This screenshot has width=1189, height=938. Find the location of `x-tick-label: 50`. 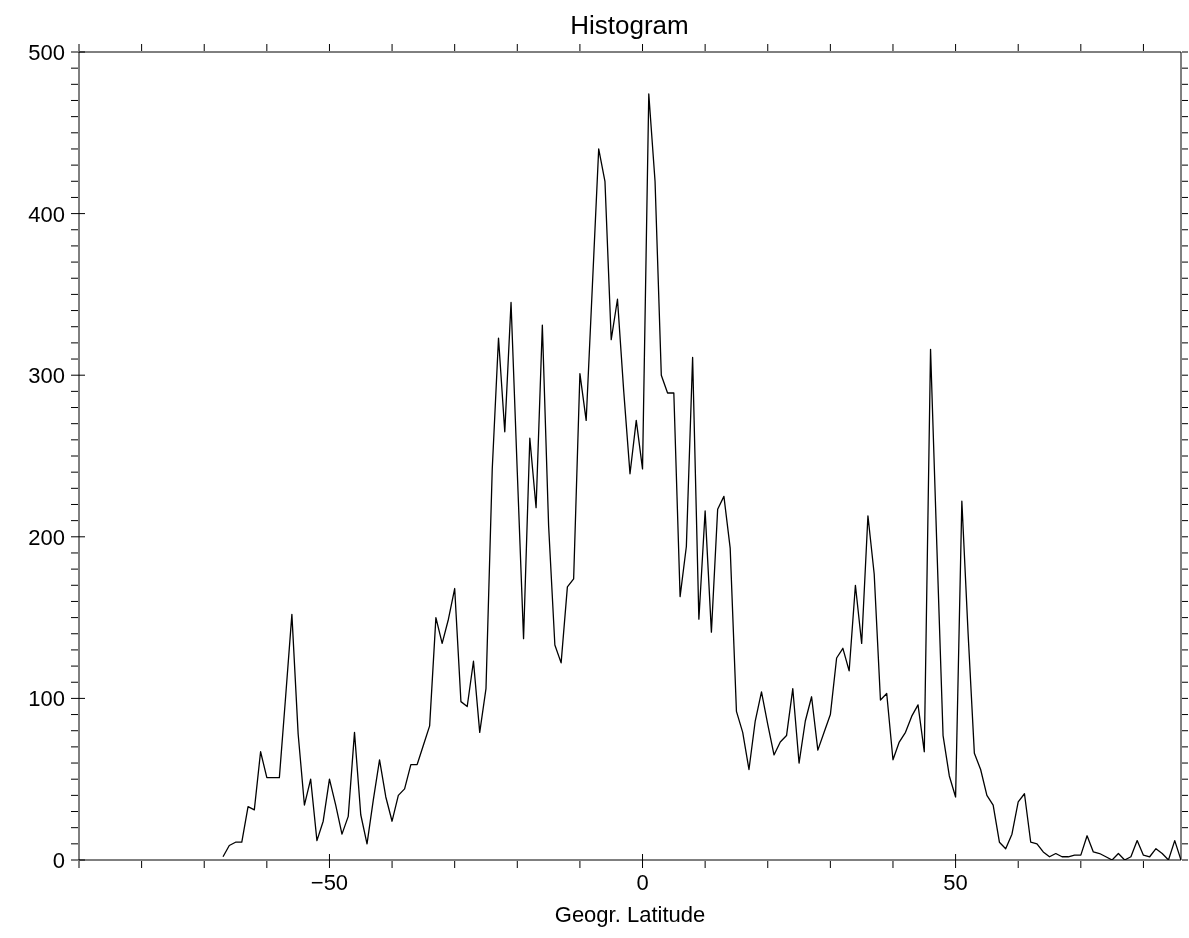

x-tick-label: 50 is located at coordinates (955, 882).